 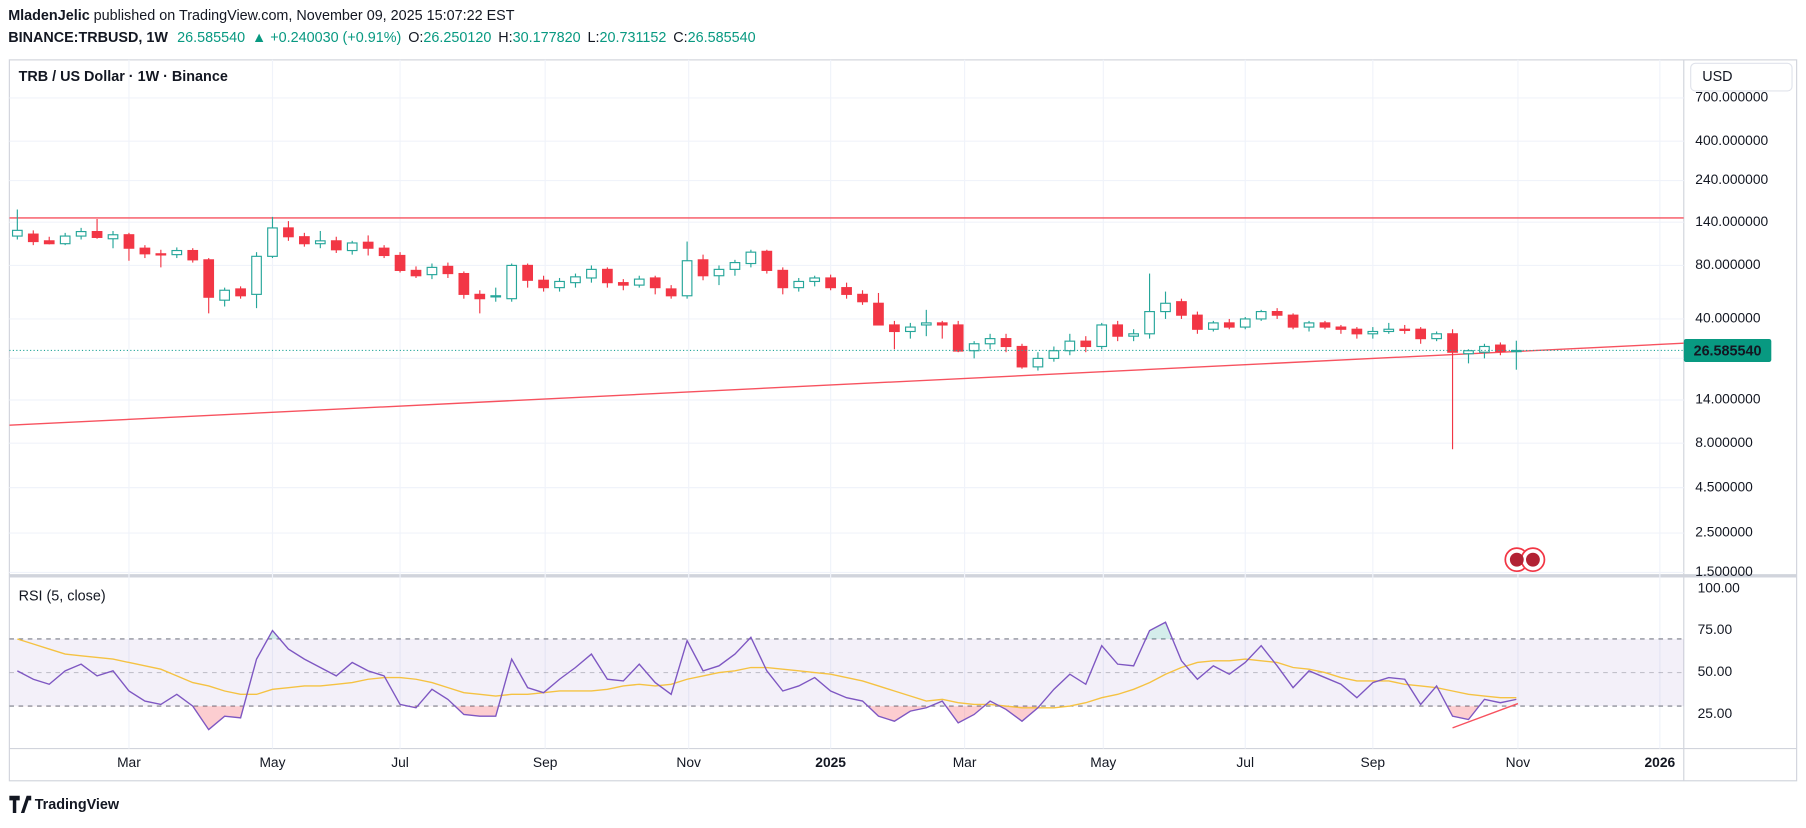 I want to click on last-price-tag, so click(x=1727, y=350).